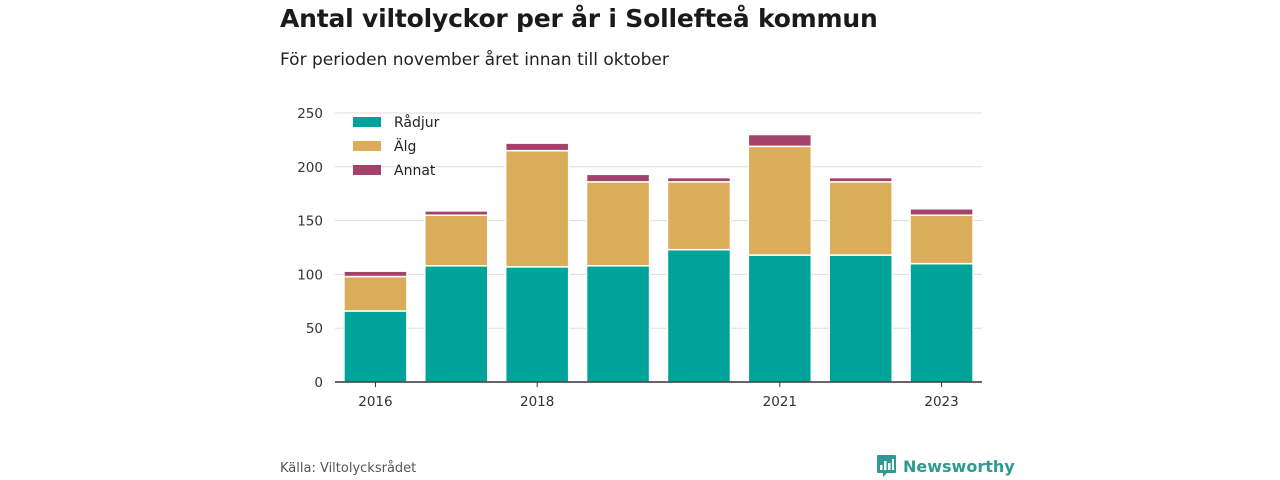 The width and height of the screenshot is (1280, 480). I want to click on brand-name: Newsworthy, so click(959, 466).